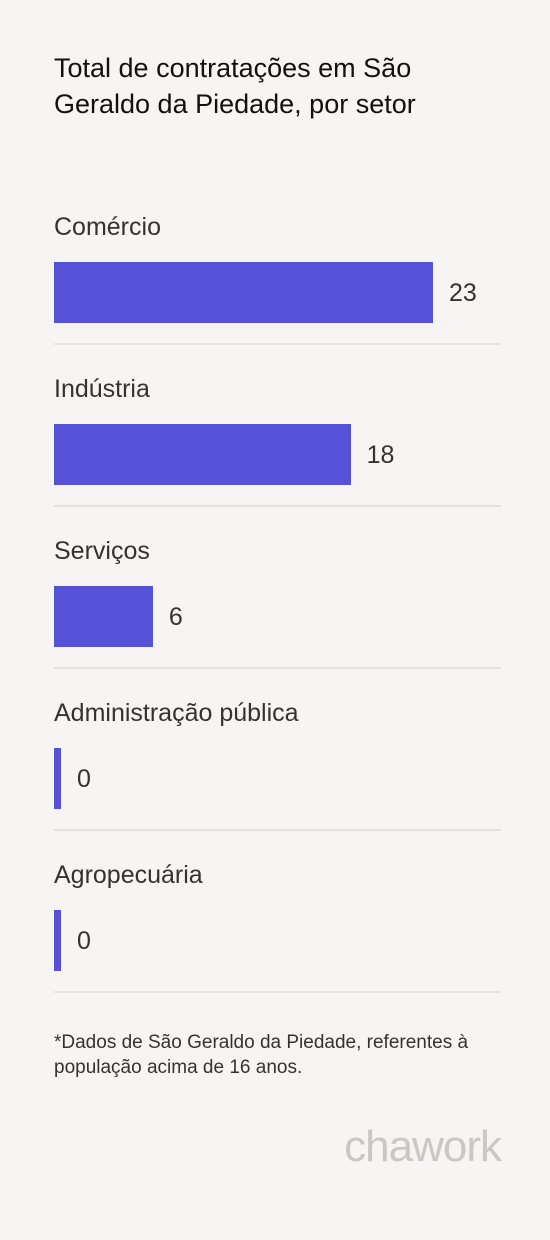 The image size is (550, 1240). Describe the element at coordinates (176, 713) in the screenshot. I see `category-label: Administração pública` at that location.